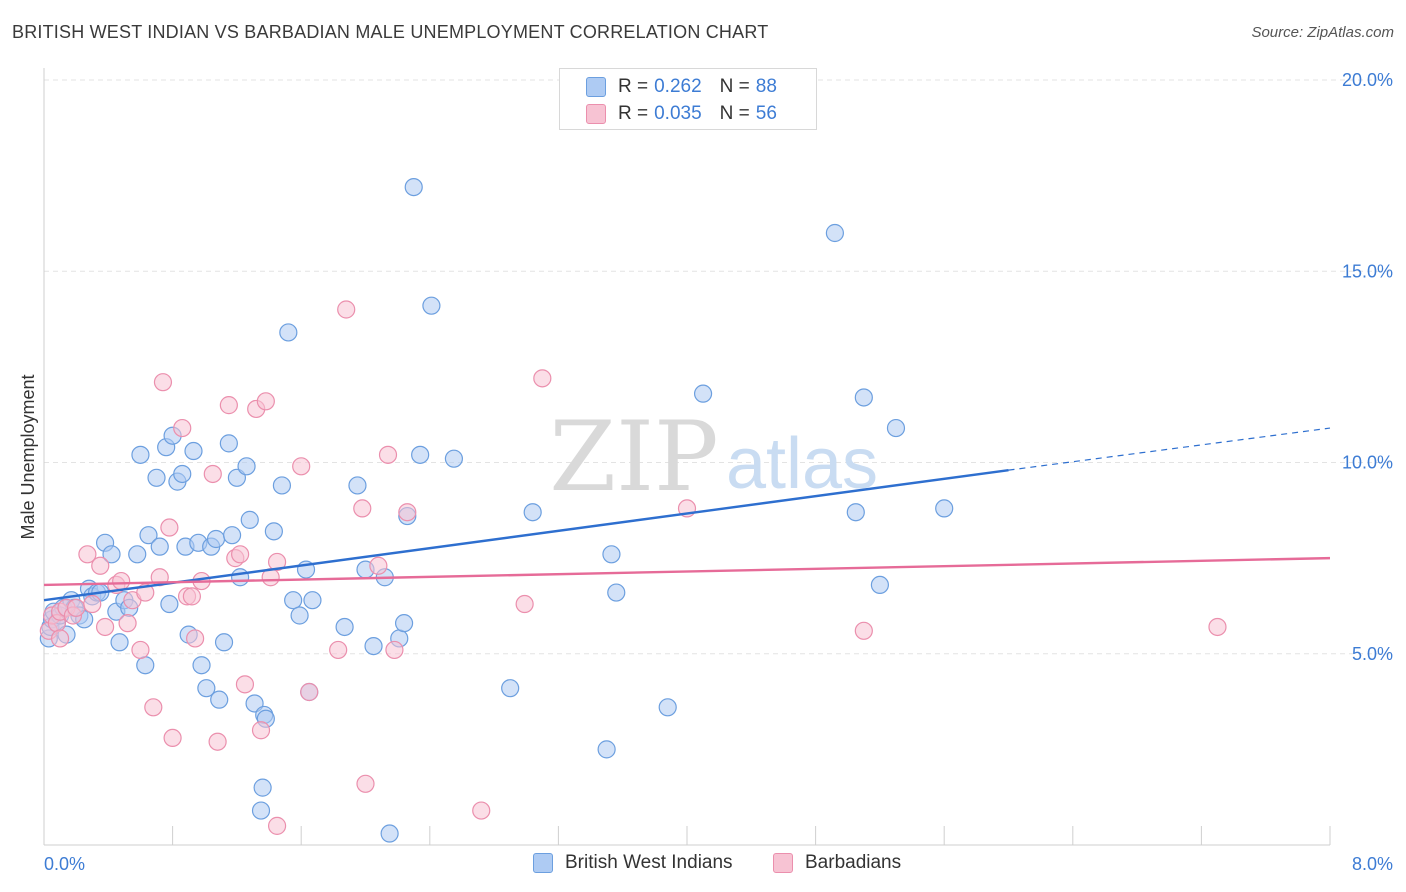 The width and height of the screenshot is (1406, 892). I want to click on y-tick-label: 5.0%, so click(1372, 654).